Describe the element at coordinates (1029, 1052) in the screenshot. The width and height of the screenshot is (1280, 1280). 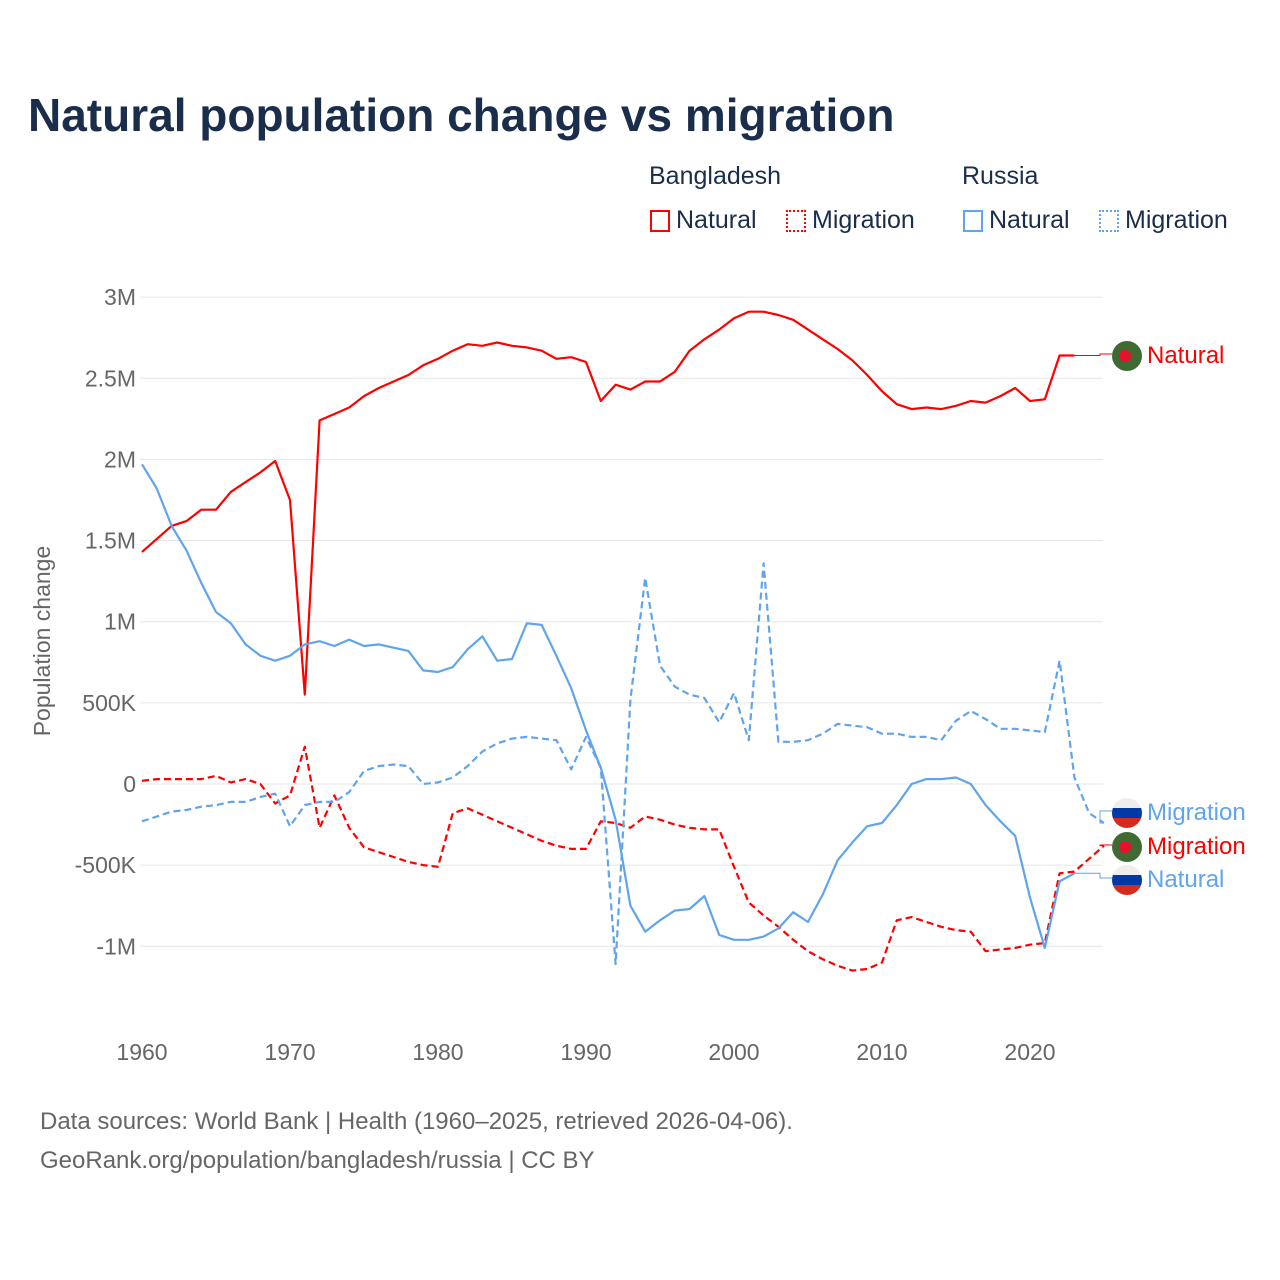
I see `x-tick-label: 2020` at that location.